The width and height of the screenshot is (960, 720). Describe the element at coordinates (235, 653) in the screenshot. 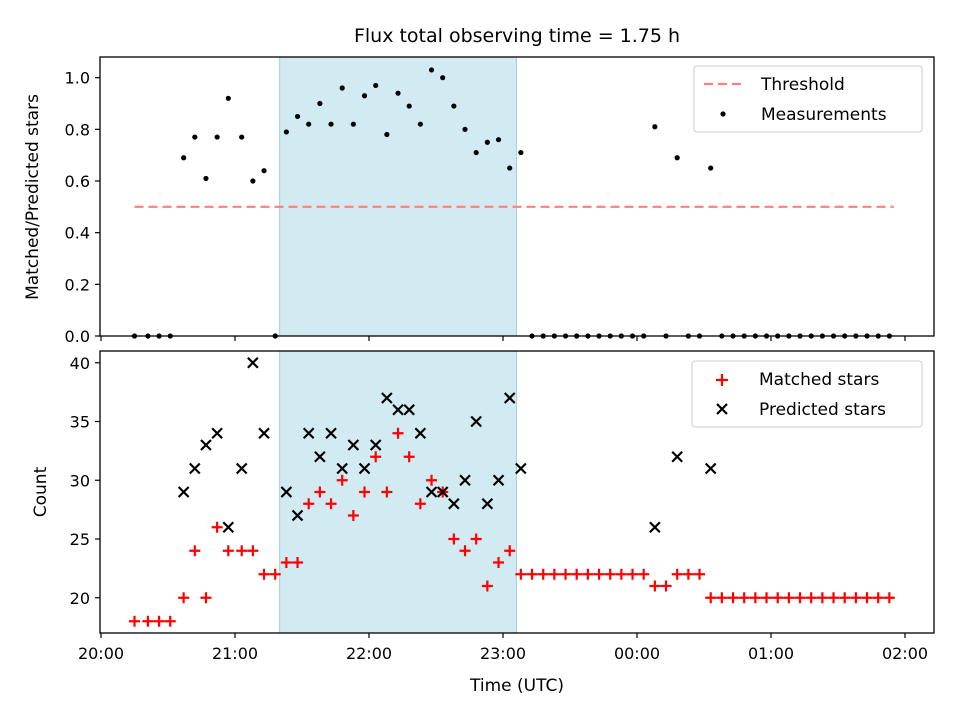

I see `x-tick-label: 21:00` at that location.